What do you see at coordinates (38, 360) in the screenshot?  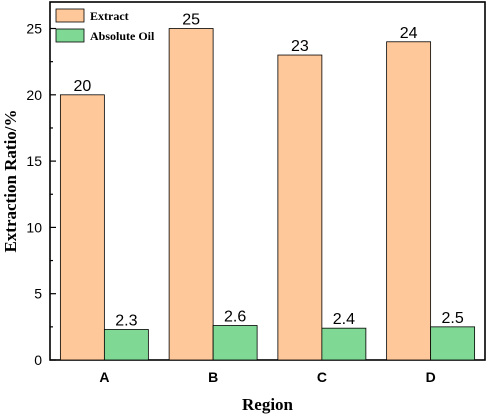 I see `y-tick-label: 0` at bounding box center [38, 360].